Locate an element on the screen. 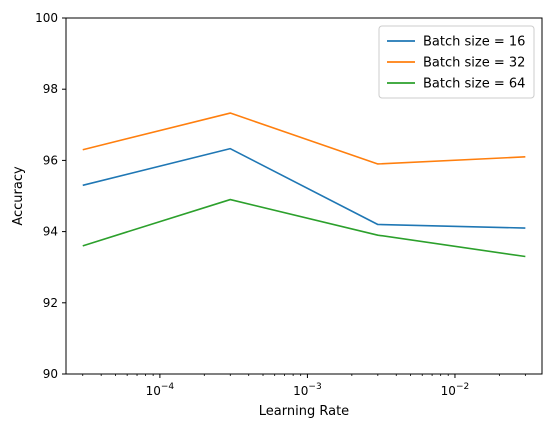  y-tick-label-3: 96 is located at coordinates (50, 160).